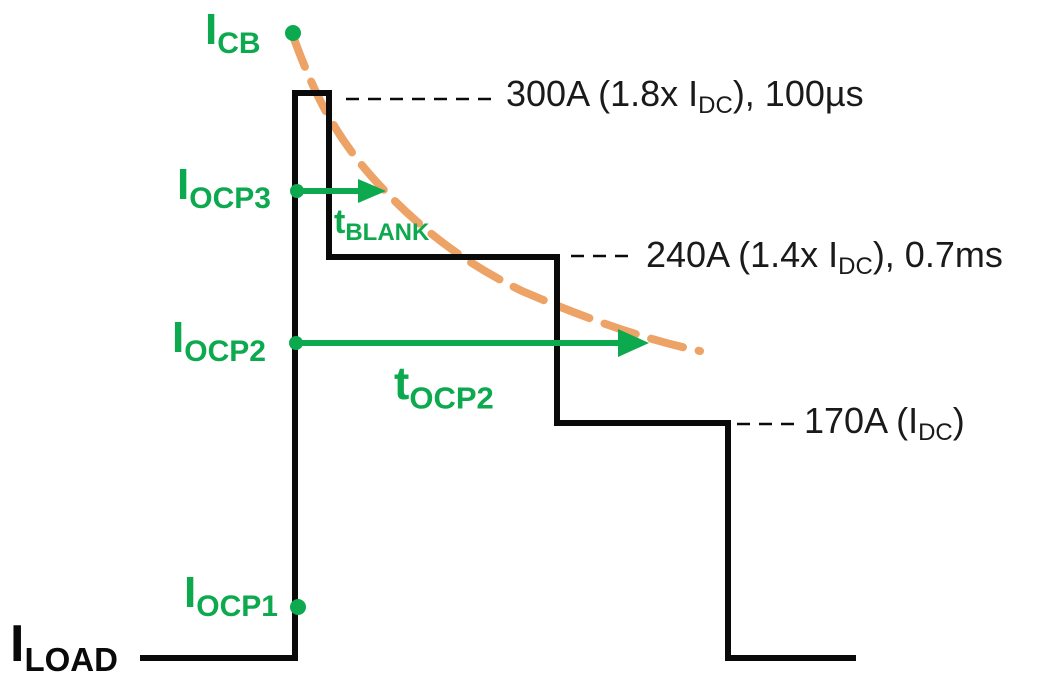 This screenshot has width=1064, height=683. What do you see at coordinates (340, 222) in the screenshot?
I see `label-t-blank-main: t` at bounding box center [340, 222].